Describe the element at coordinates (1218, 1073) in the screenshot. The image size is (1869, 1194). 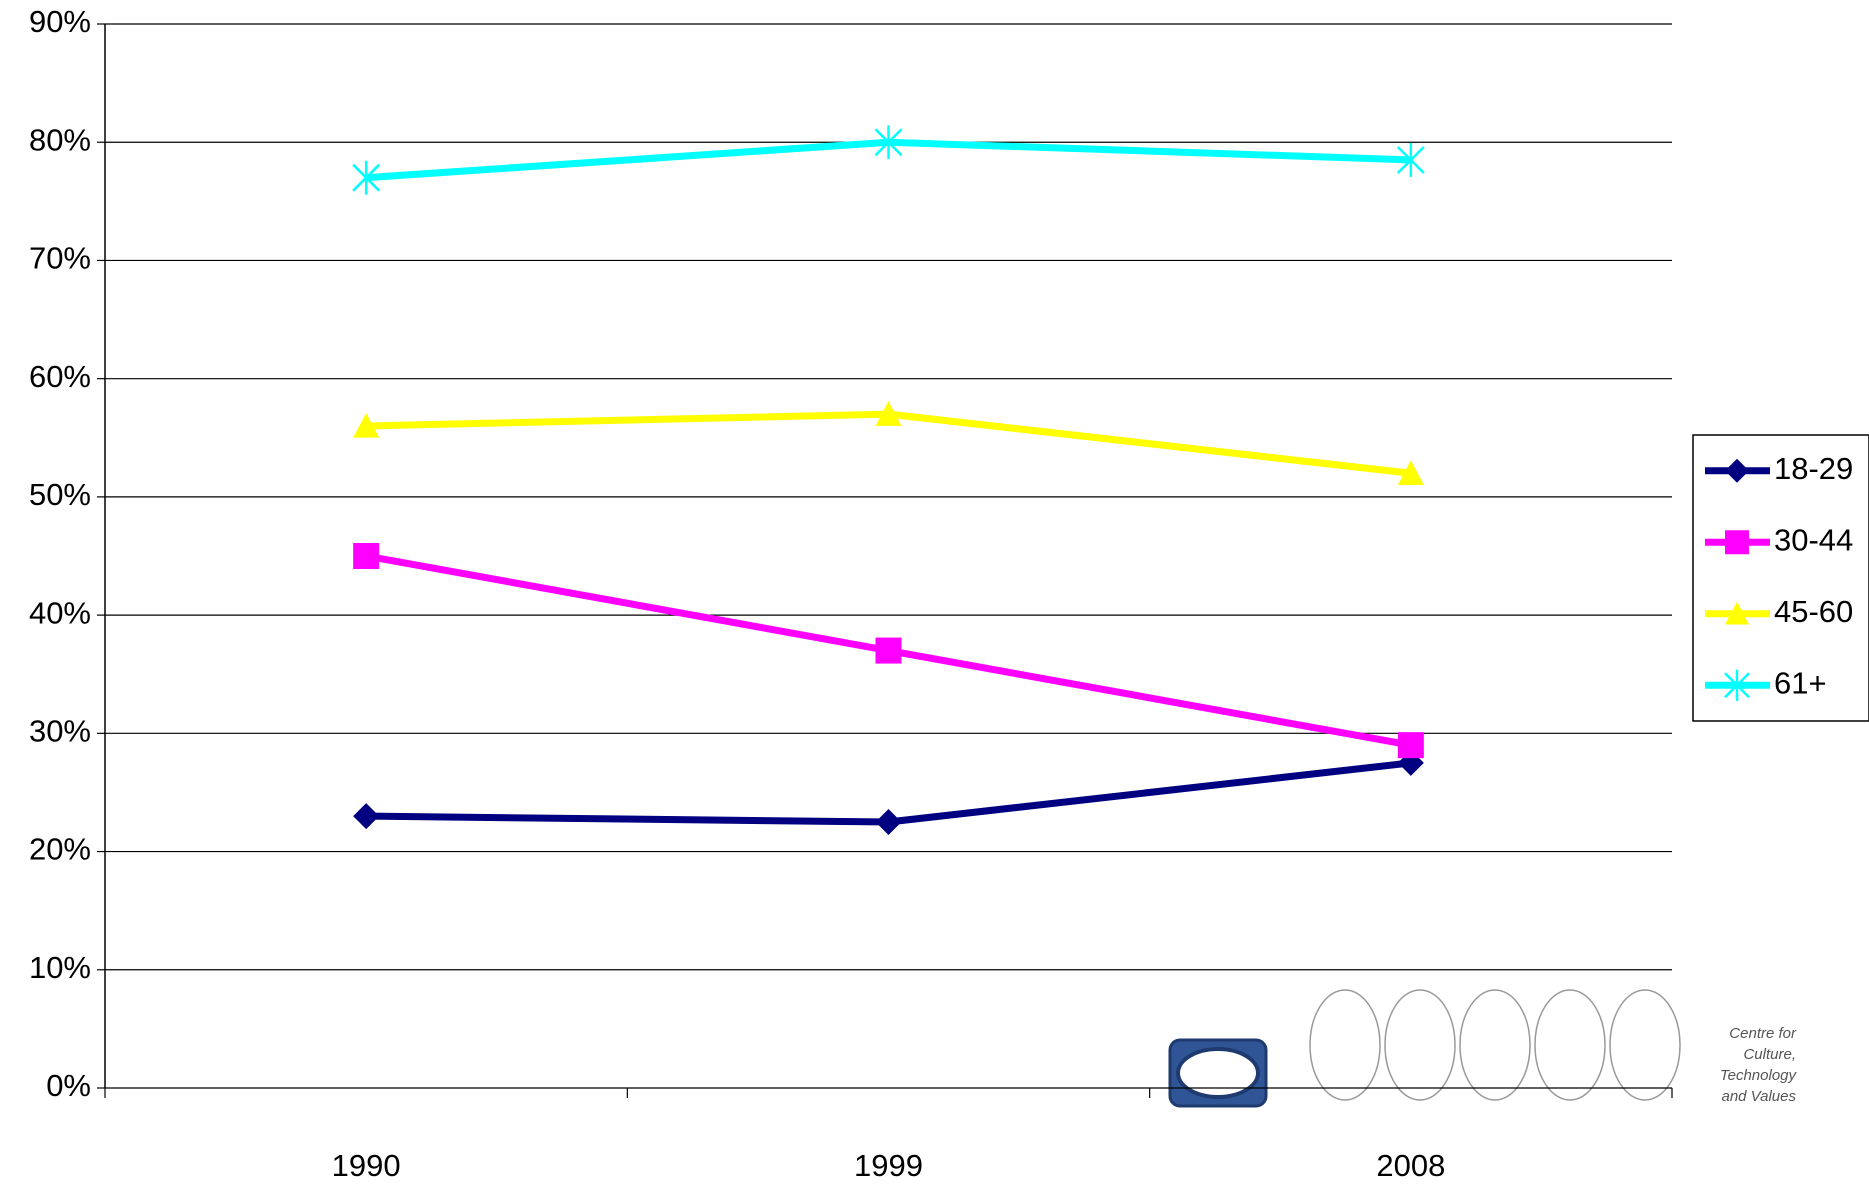
I see `logo-eye` at that location.